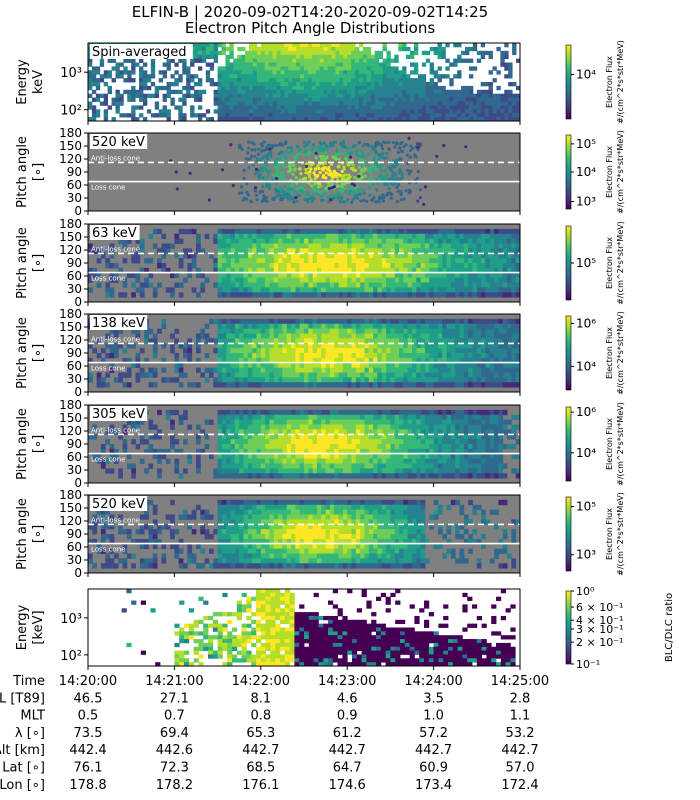 The height and width of the screenshot is (800, 700). I want to click on panel-frame, so click(304, 82).